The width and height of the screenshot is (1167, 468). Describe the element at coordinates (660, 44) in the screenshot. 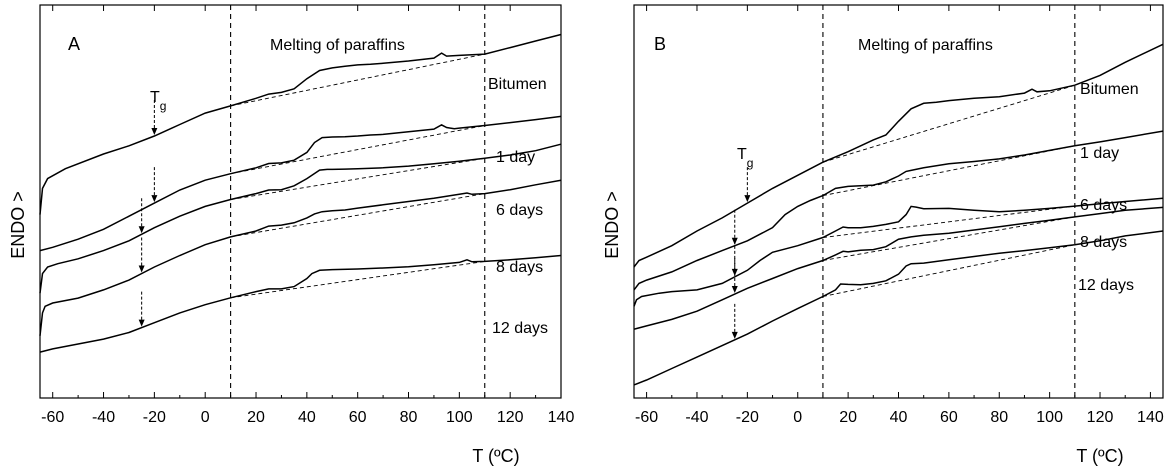

I see `panel-letter: B` at that location.